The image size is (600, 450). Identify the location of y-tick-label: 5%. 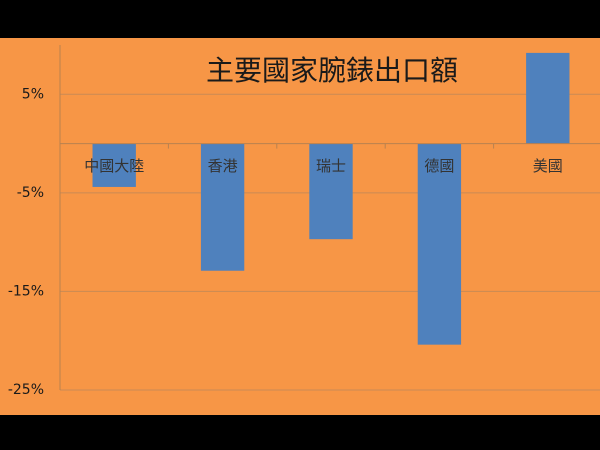
(33, 94).